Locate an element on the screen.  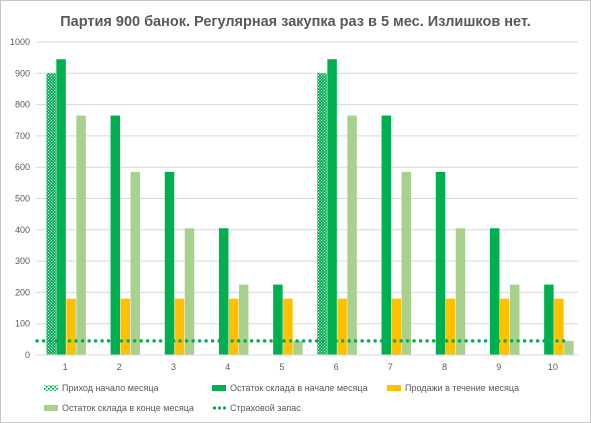
legend-item: Приход начало месяца is located at coordinates (101, 388).